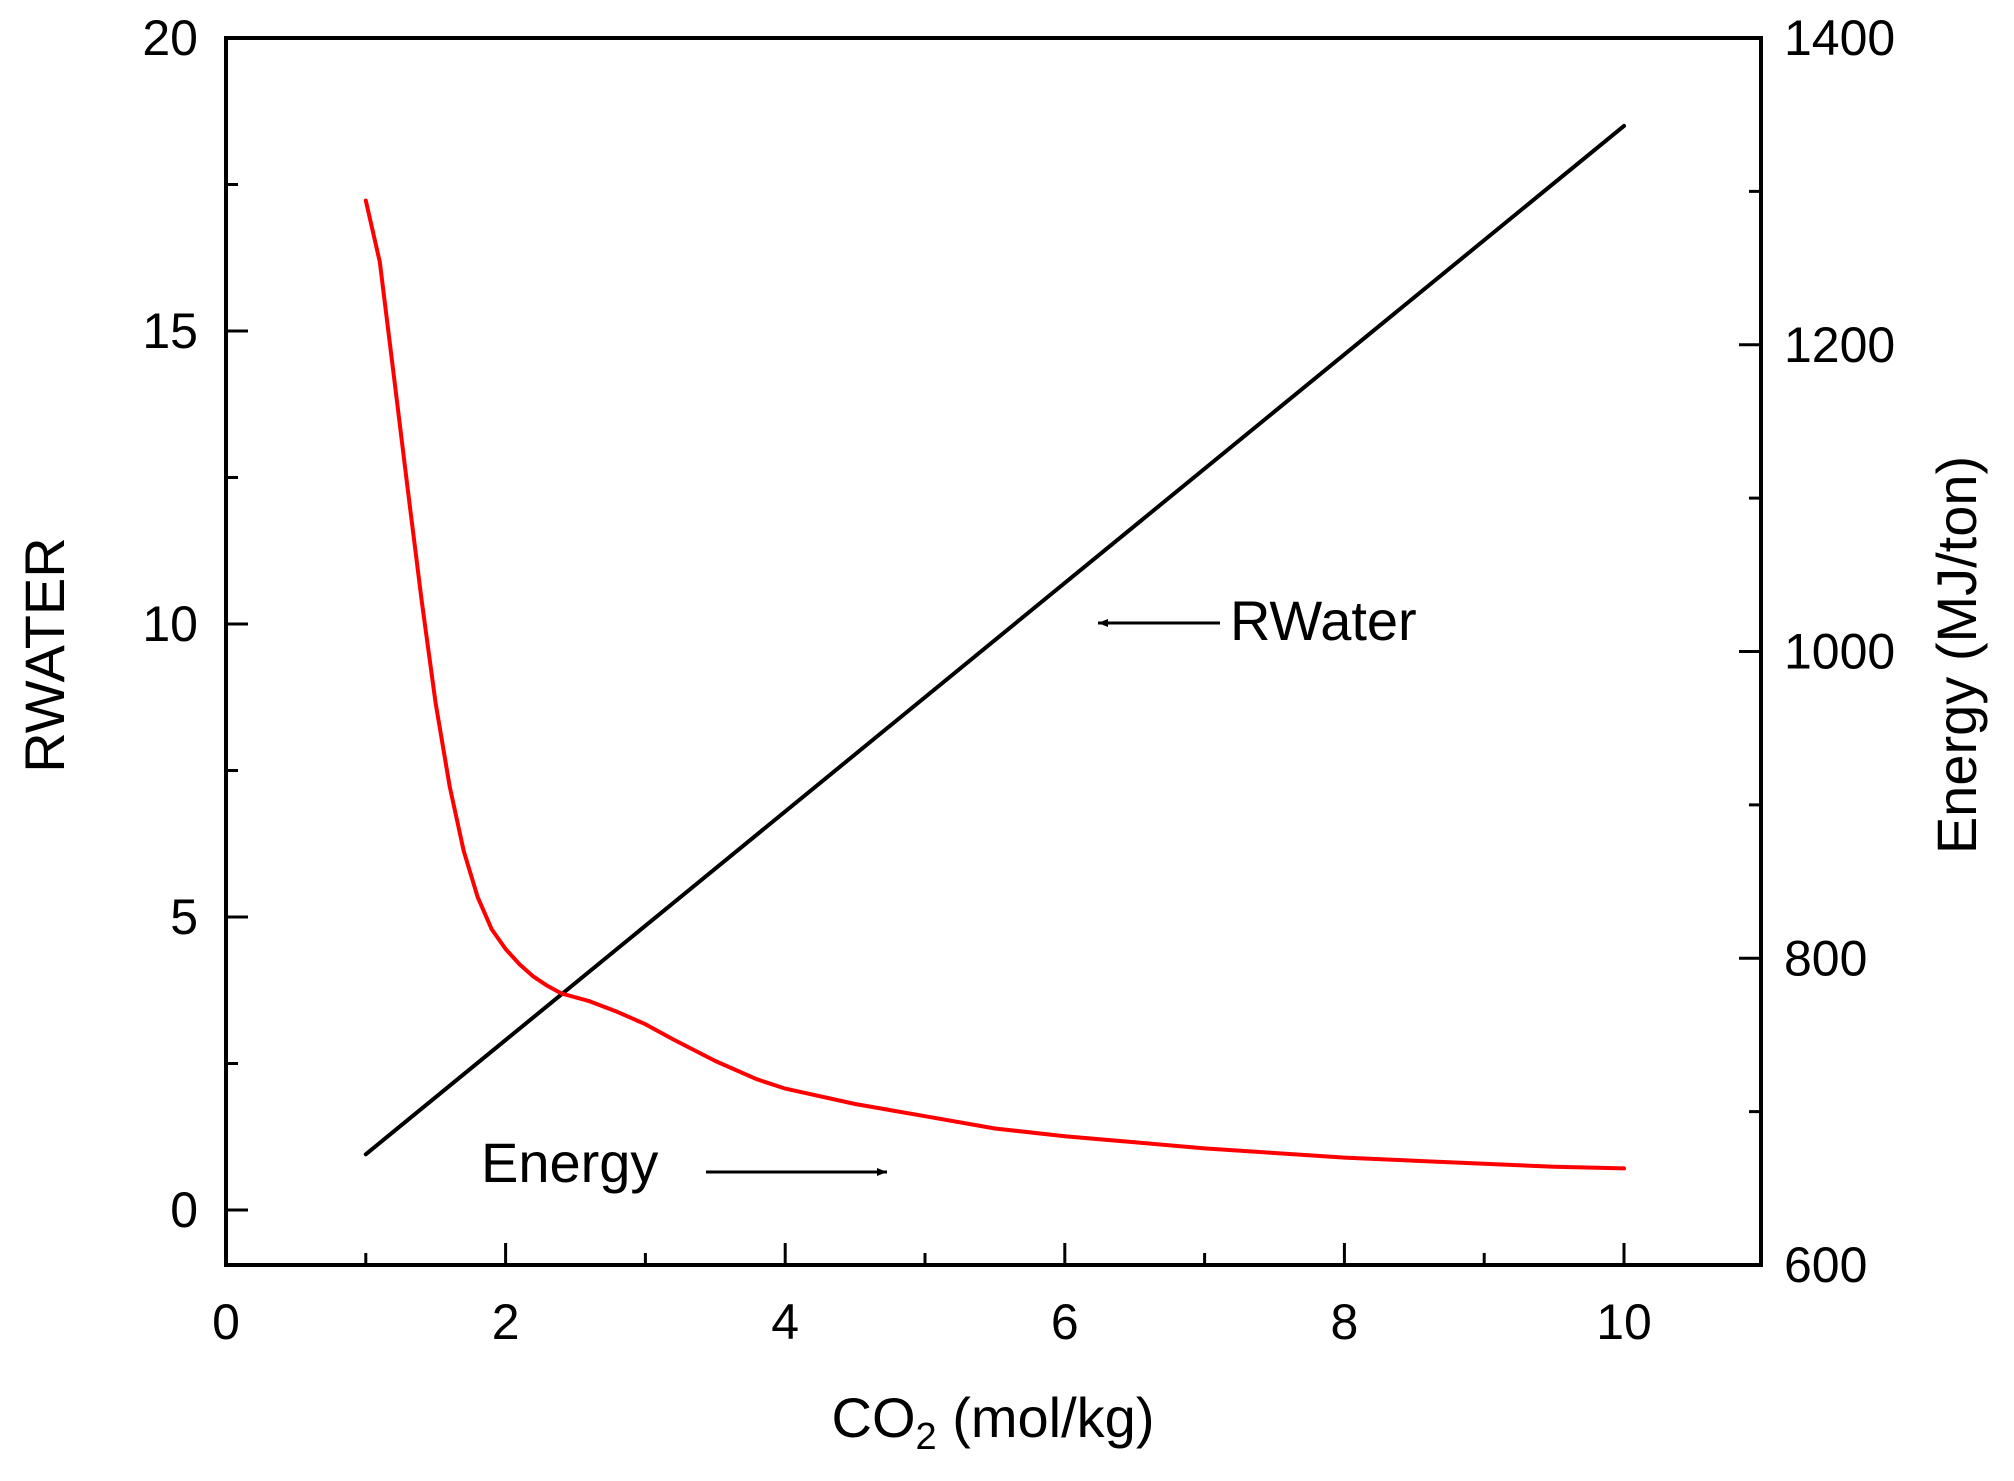 The width and height of the screenshot is (2014, 1481). I want to click on left-axis-title: RWATER, so click(44, 654).